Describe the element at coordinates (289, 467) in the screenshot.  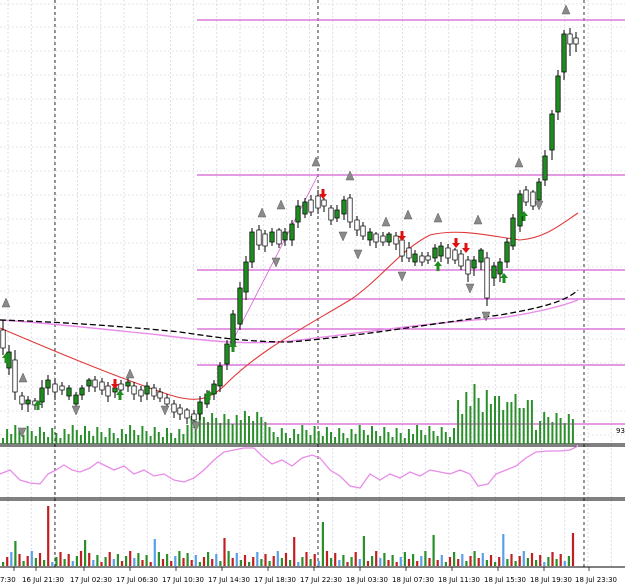
I see `oscillator-pane` at that location.